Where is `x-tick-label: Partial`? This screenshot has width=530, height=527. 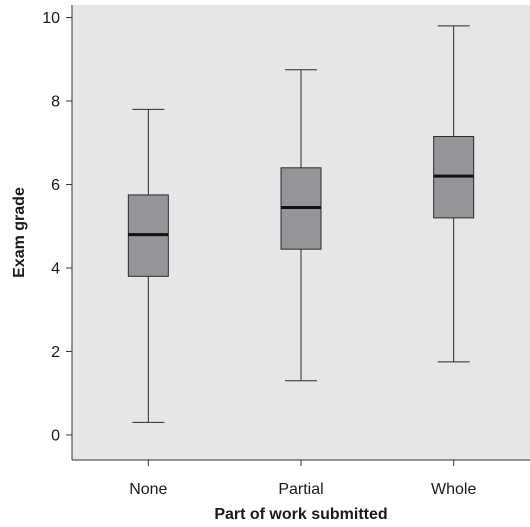
x-tick-label: Partial is located at coordinates (300, 489).